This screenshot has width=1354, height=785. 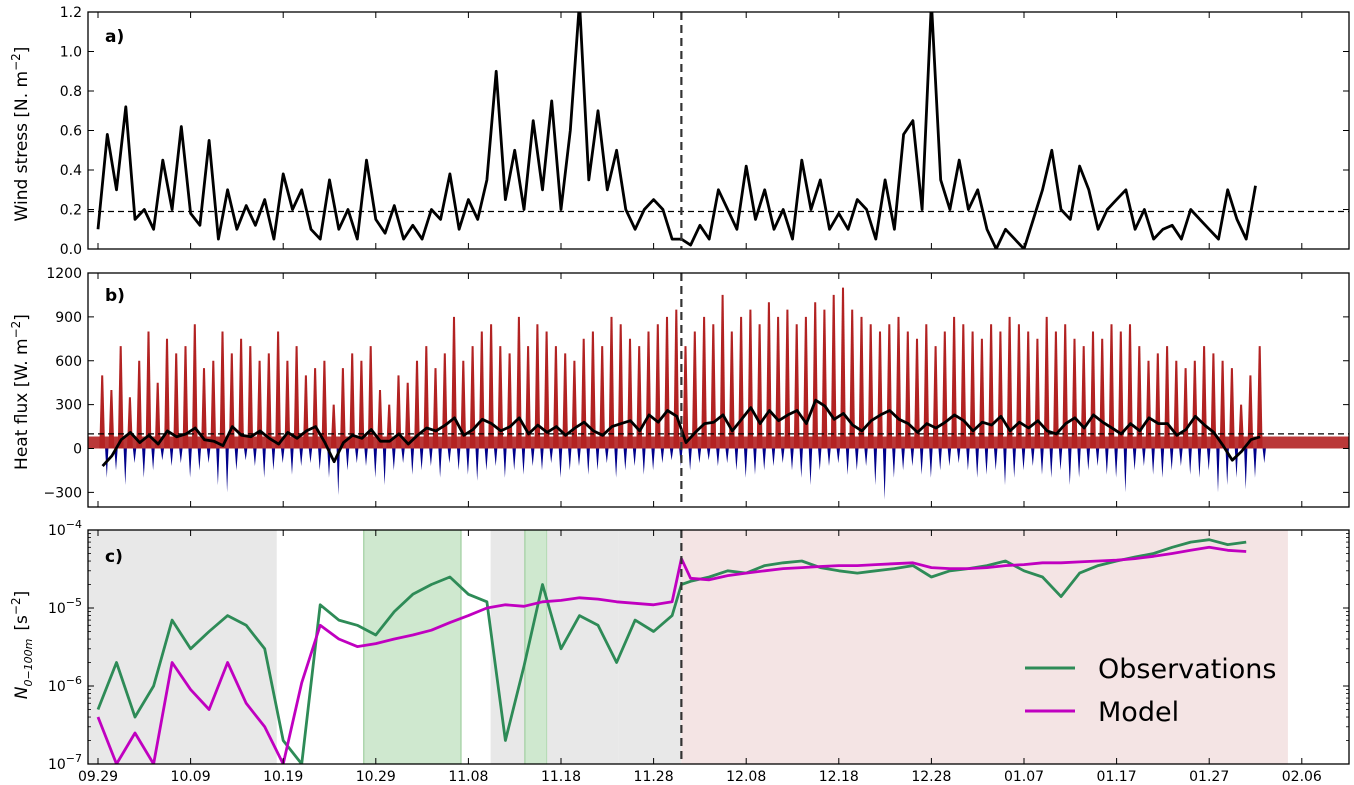 I want to click on y-axis-label-a: Wind stress [N. m−2], so click(x=20, y=134).